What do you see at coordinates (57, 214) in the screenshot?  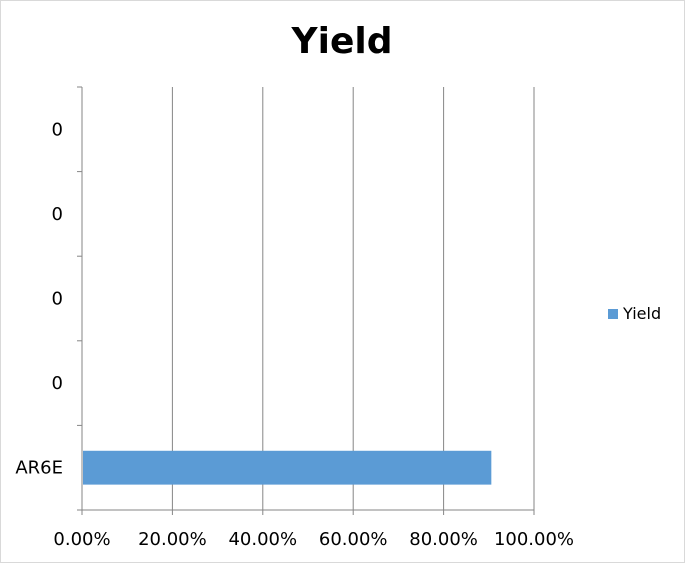 I see `y-tick-label-3: 0` at bounding box center [57, 214].